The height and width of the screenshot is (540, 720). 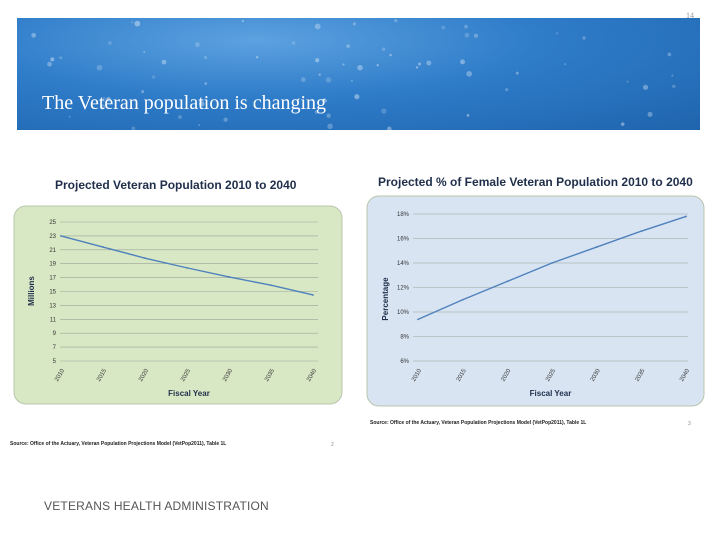 I want to click on chart2-y-tick-label: 6%, so click(x=404, y=362).